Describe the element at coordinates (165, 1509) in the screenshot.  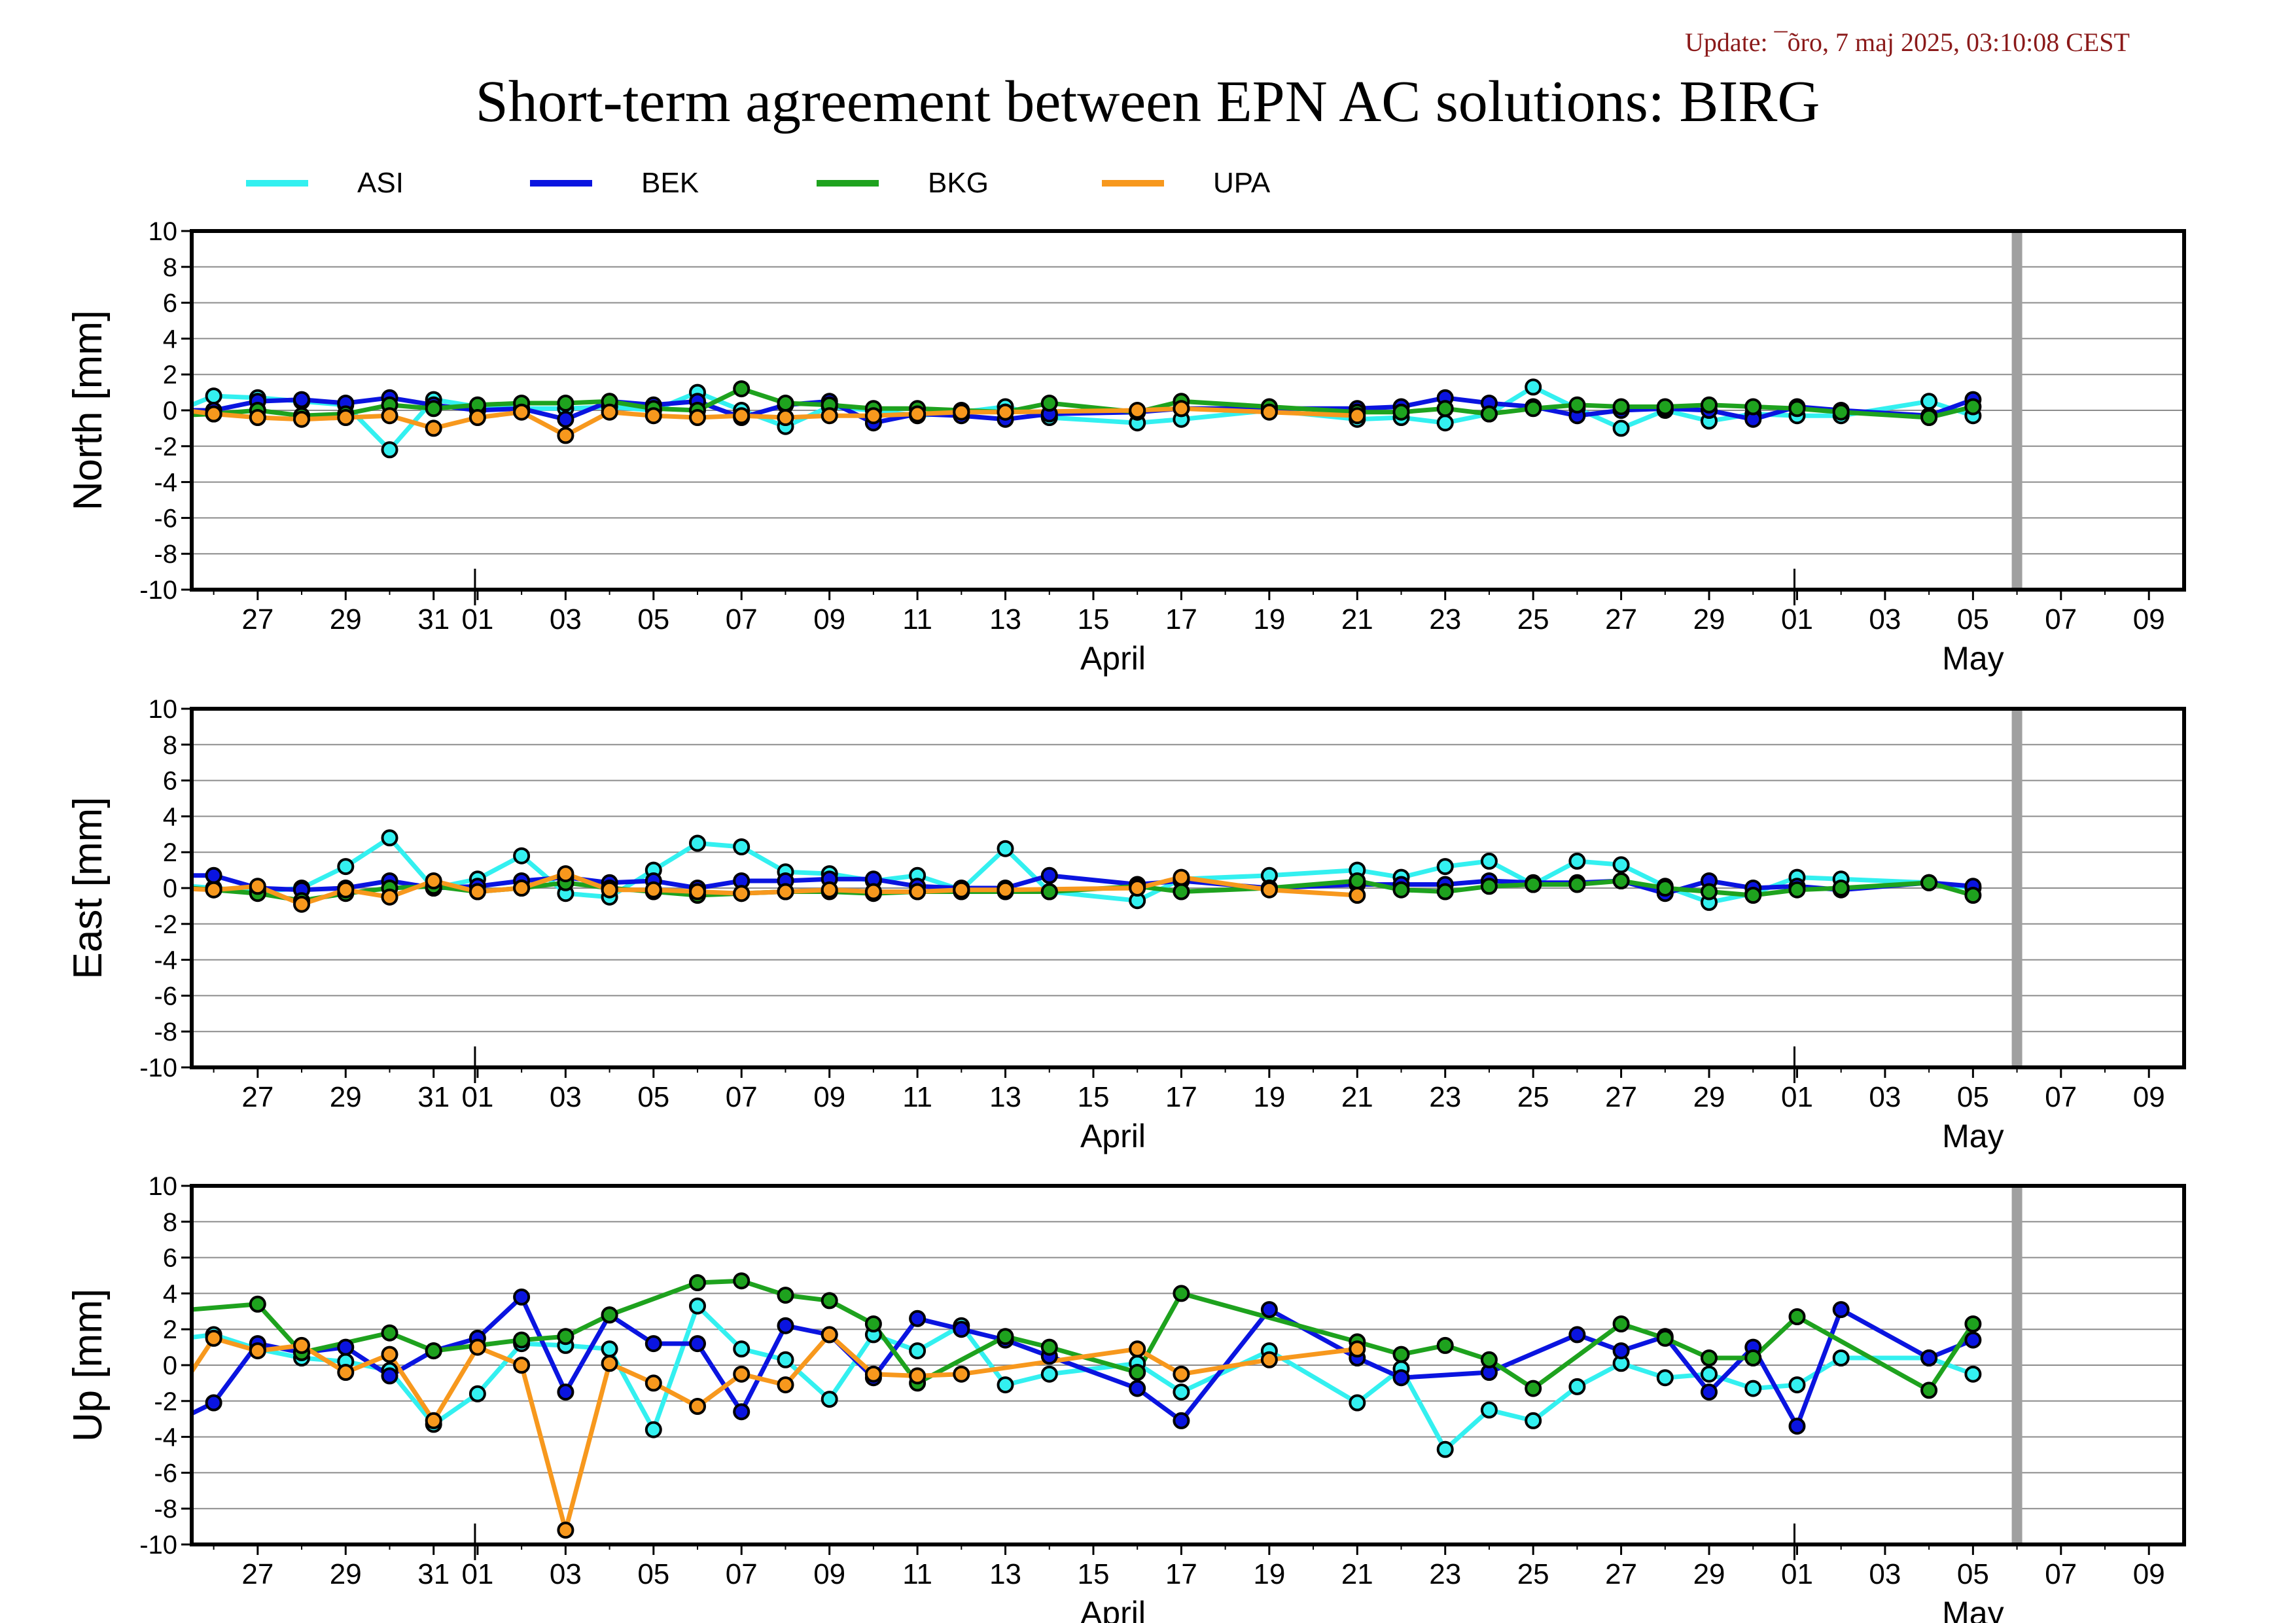
I see `y-tick-label: -8` at that location.